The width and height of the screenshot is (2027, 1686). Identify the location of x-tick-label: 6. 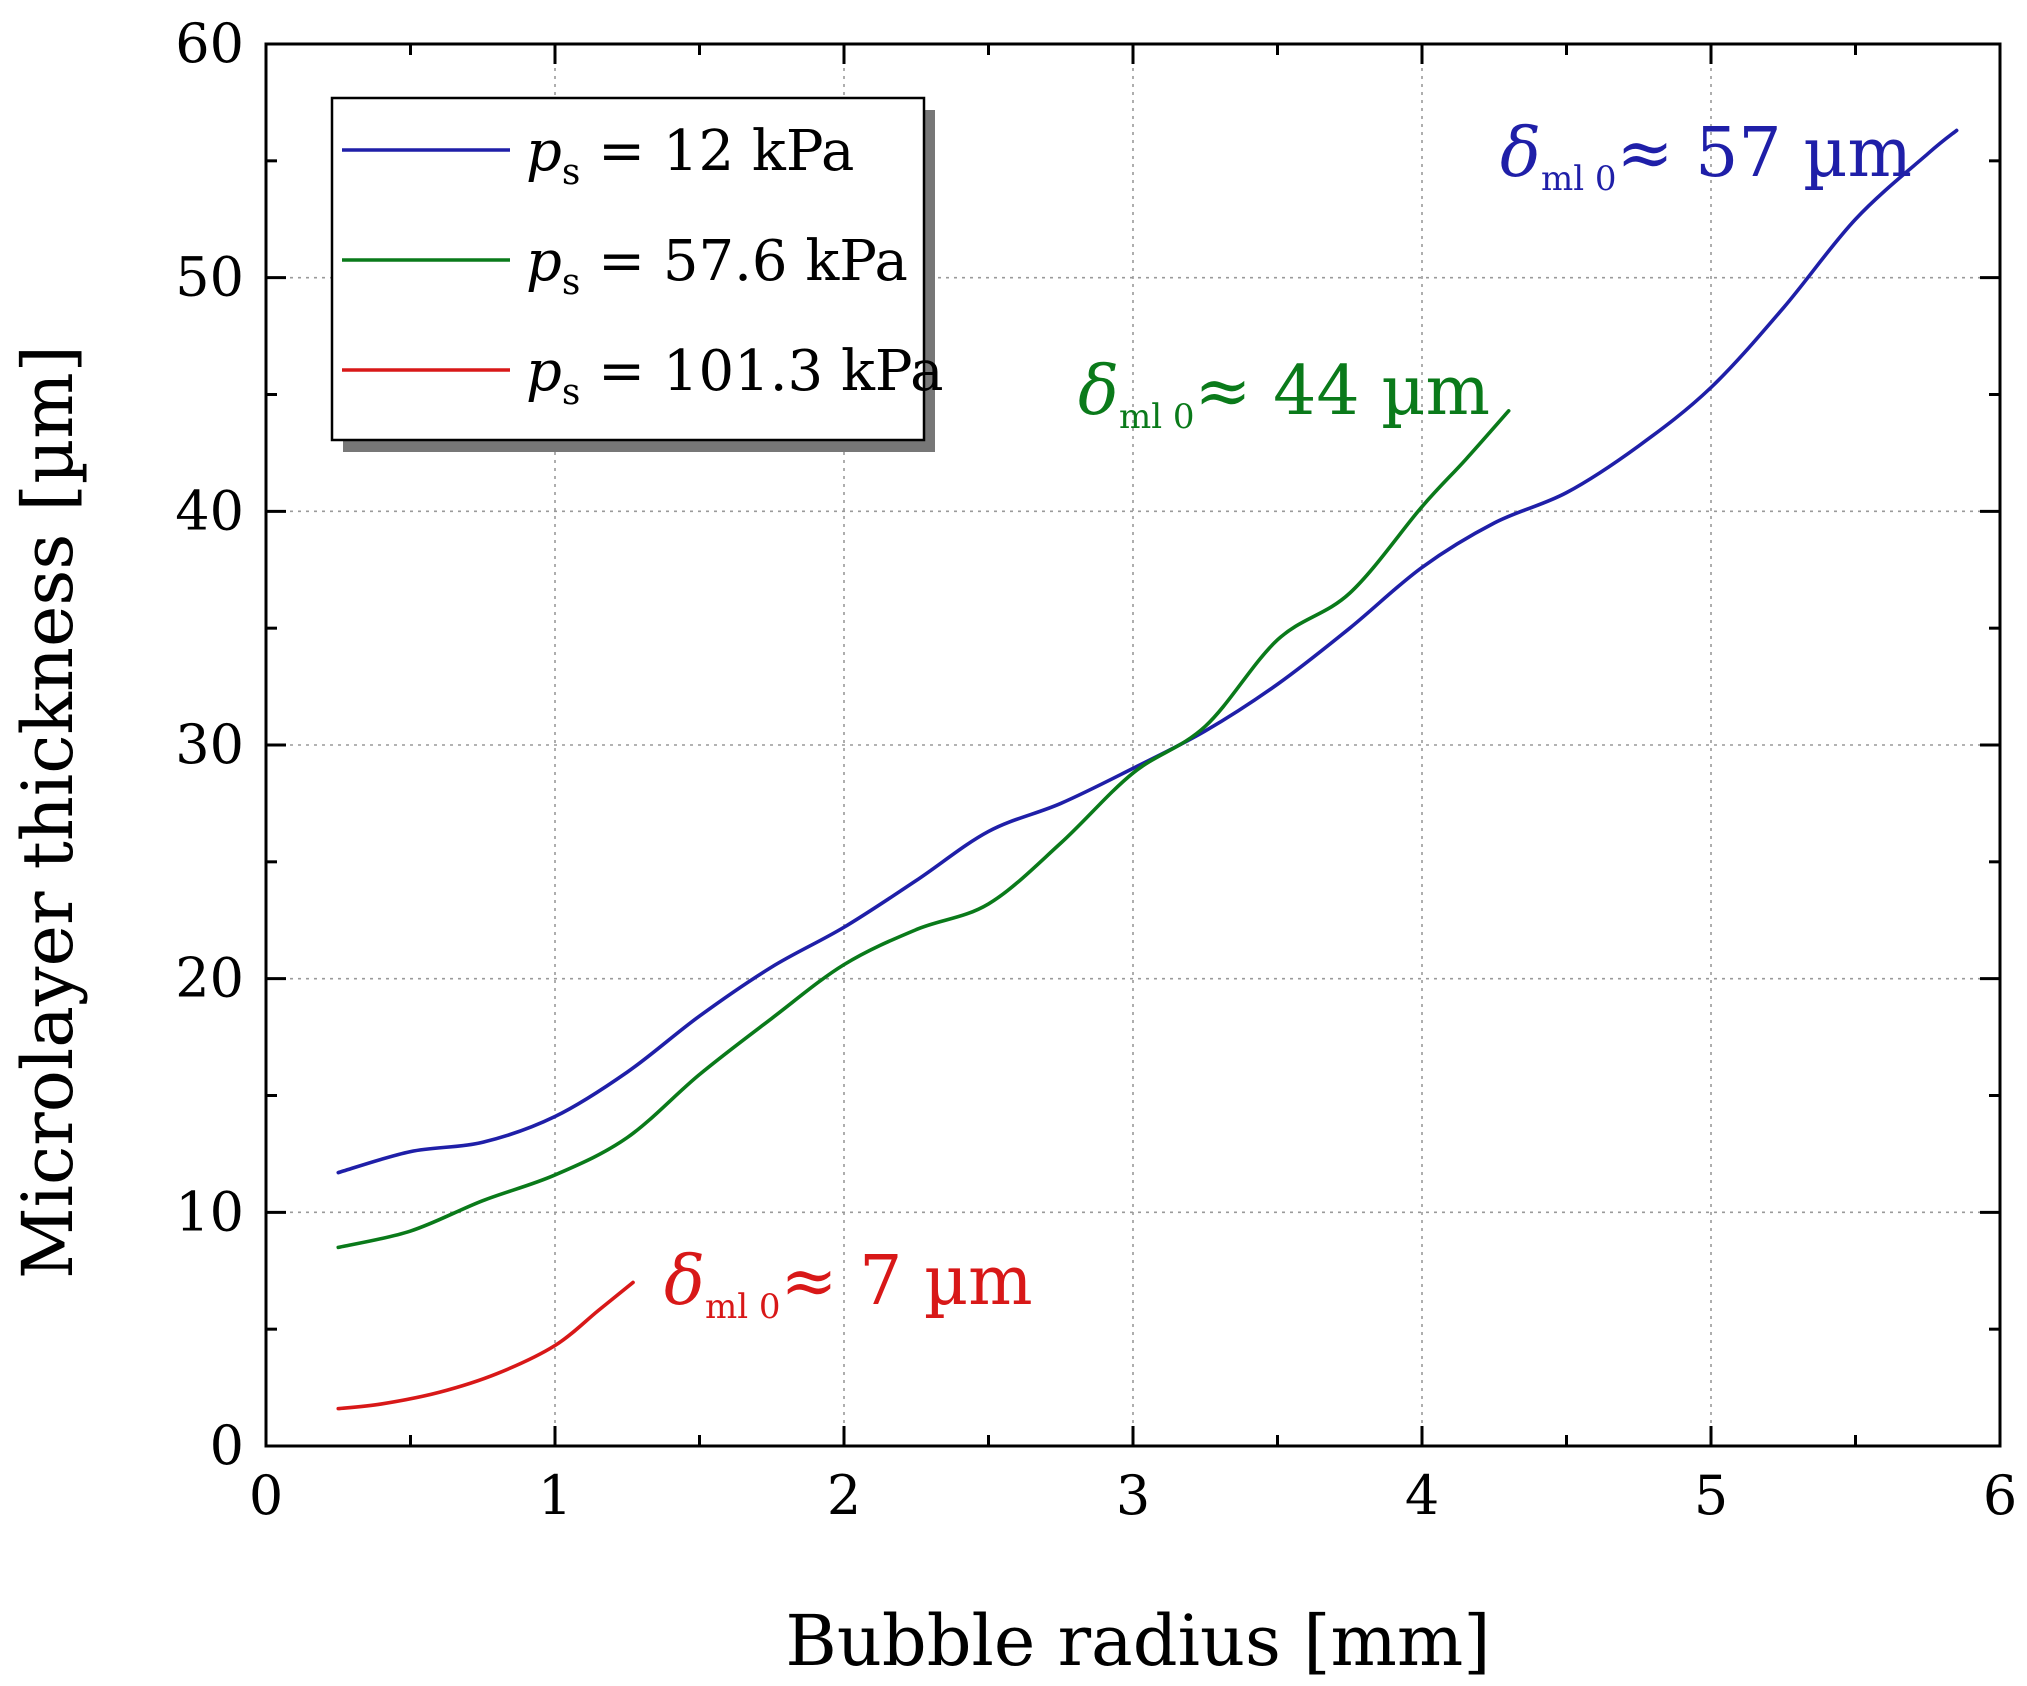
(2000, 1495).